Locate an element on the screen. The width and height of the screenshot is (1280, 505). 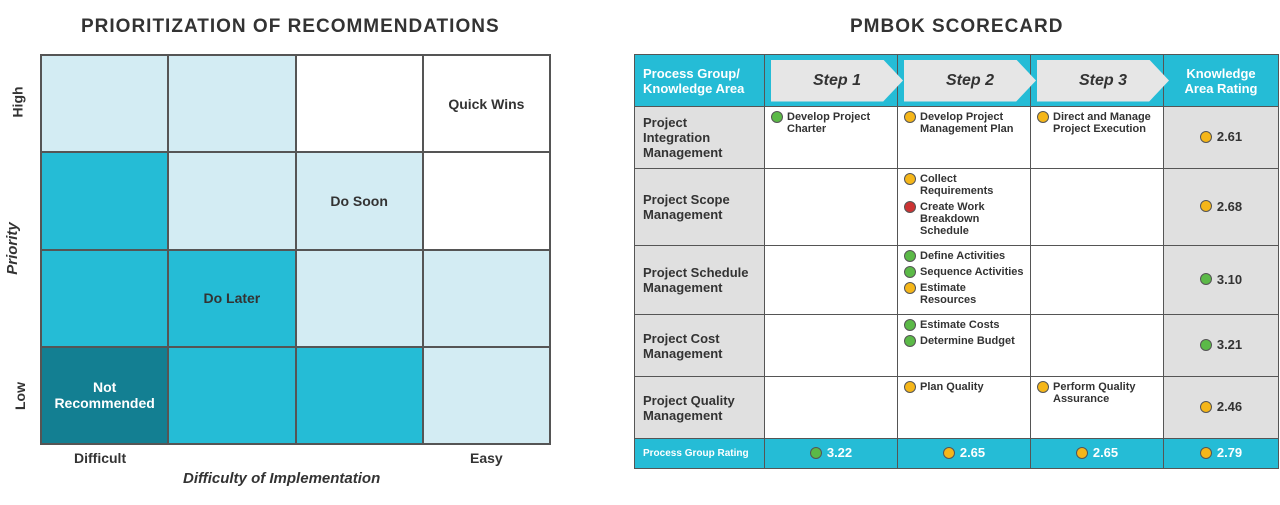
activity-label: Estimate Costs is located at coordinates (960, 325).